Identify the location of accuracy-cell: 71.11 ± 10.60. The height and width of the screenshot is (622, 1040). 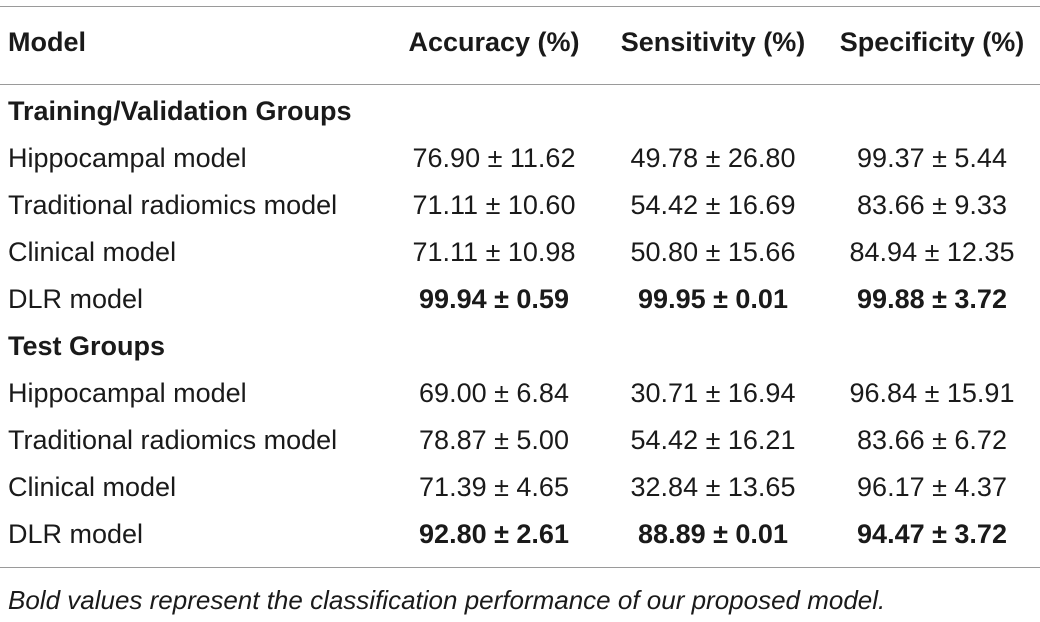
(494, 205).